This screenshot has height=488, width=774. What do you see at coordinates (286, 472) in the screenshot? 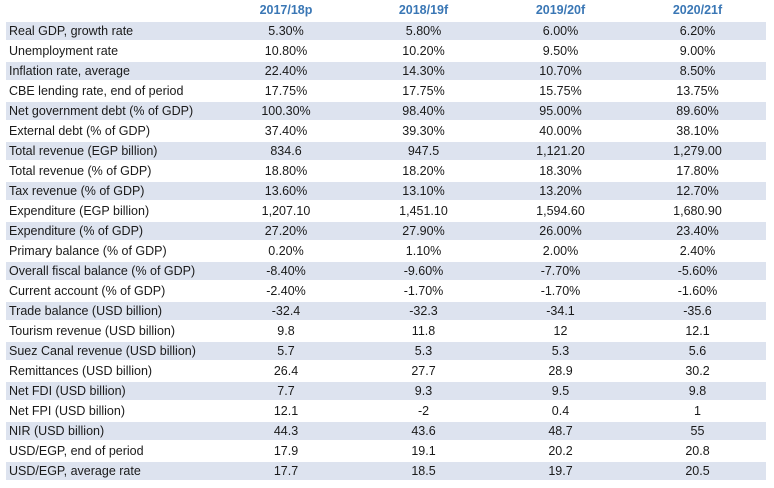
I see `table-cell: 17.7` at bounding box center [286, 472].